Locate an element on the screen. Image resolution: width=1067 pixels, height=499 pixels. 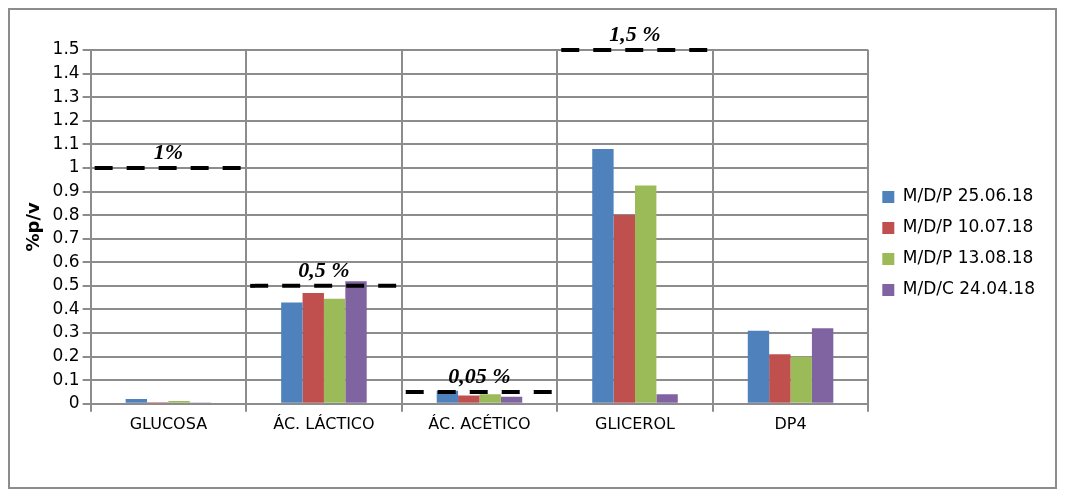
y-tick-label: 0.6 is located at coordinates (66, 260).